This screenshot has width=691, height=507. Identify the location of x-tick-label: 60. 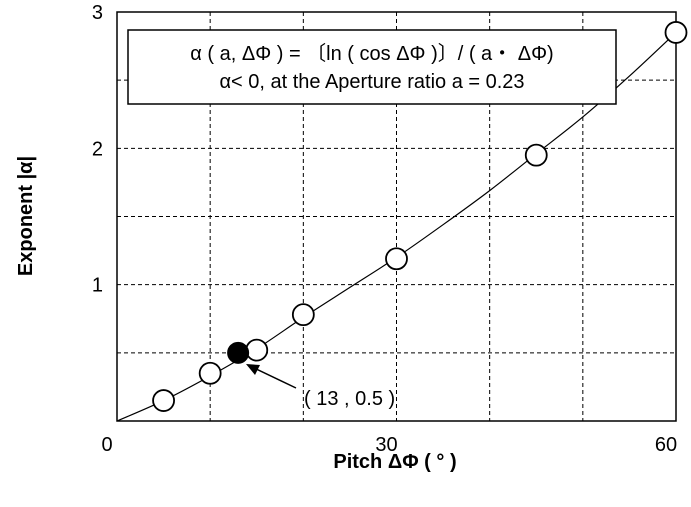
(666, 445).